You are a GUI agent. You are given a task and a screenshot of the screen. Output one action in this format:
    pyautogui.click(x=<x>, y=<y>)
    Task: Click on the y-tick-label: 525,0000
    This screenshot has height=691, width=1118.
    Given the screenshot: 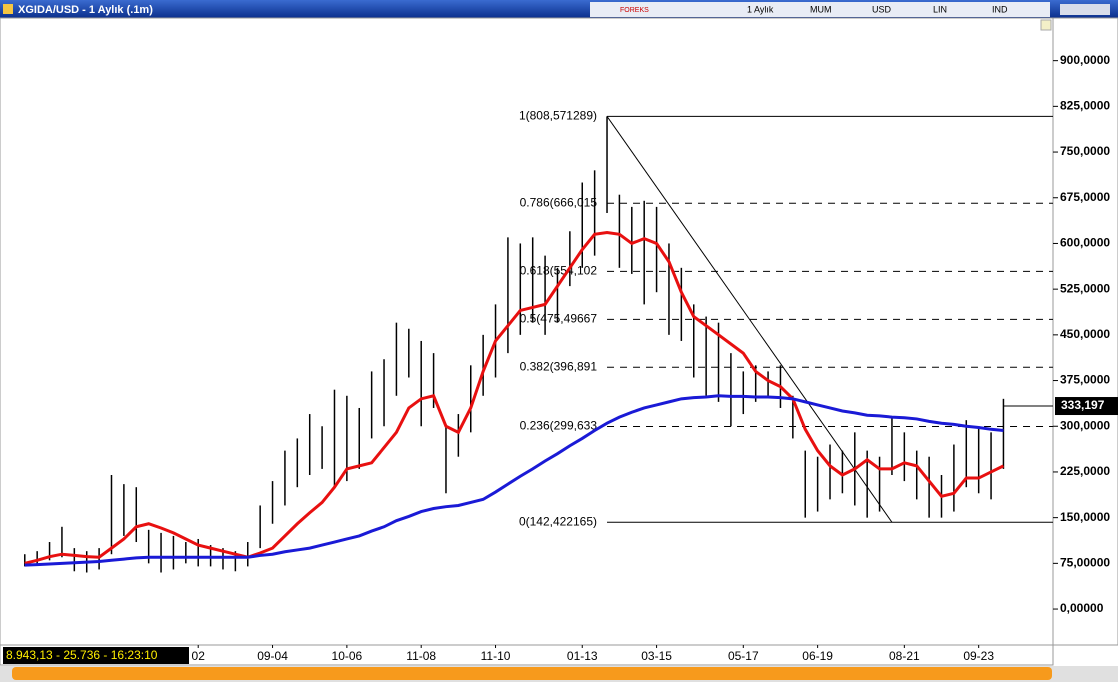 What is the action you would take?
    pyautogui.click(x=1085, y=288)
    